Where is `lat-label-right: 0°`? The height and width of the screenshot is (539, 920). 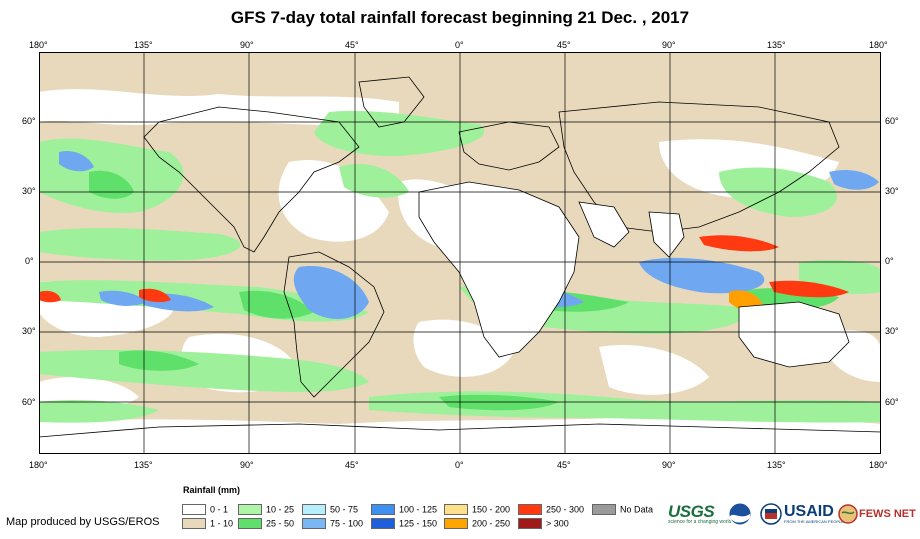
lat-label-right: 0° is located at coordinates (889, 261).